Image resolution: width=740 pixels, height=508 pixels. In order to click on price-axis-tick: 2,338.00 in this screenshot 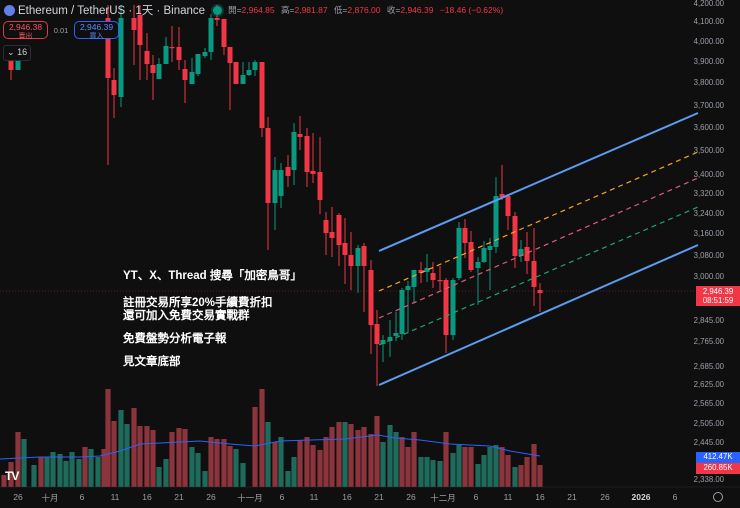, I will do `click(708, 479)`.